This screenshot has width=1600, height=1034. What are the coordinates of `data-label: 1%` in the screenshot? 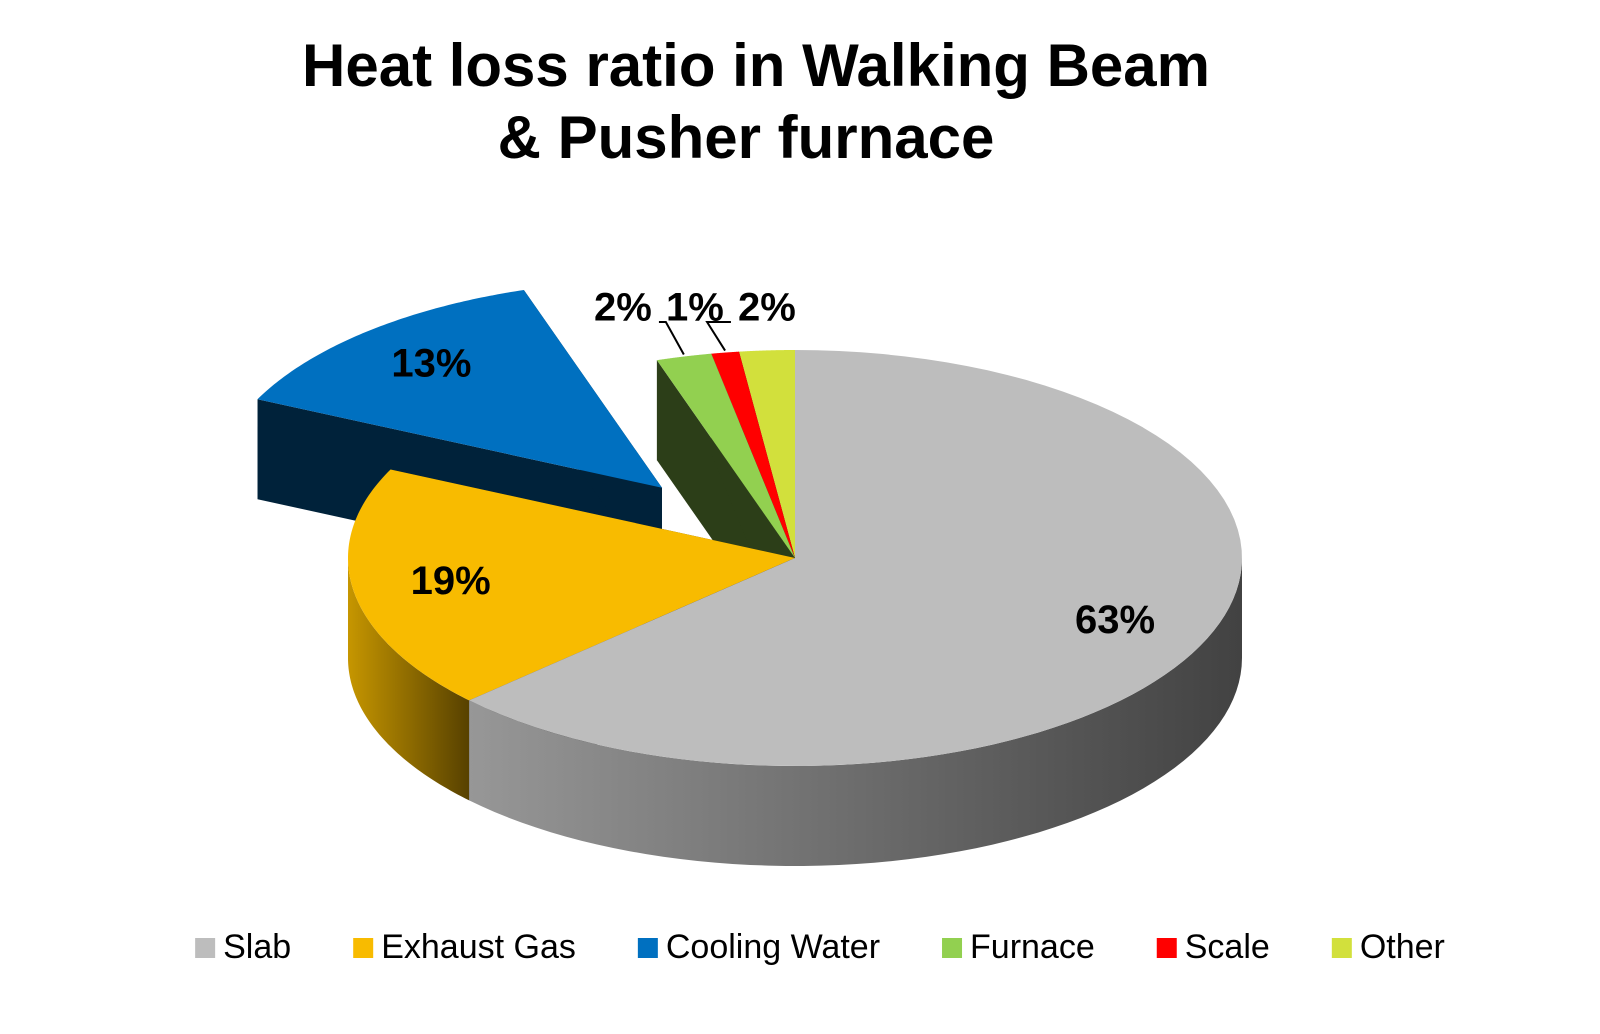 It's located at (695, 308).